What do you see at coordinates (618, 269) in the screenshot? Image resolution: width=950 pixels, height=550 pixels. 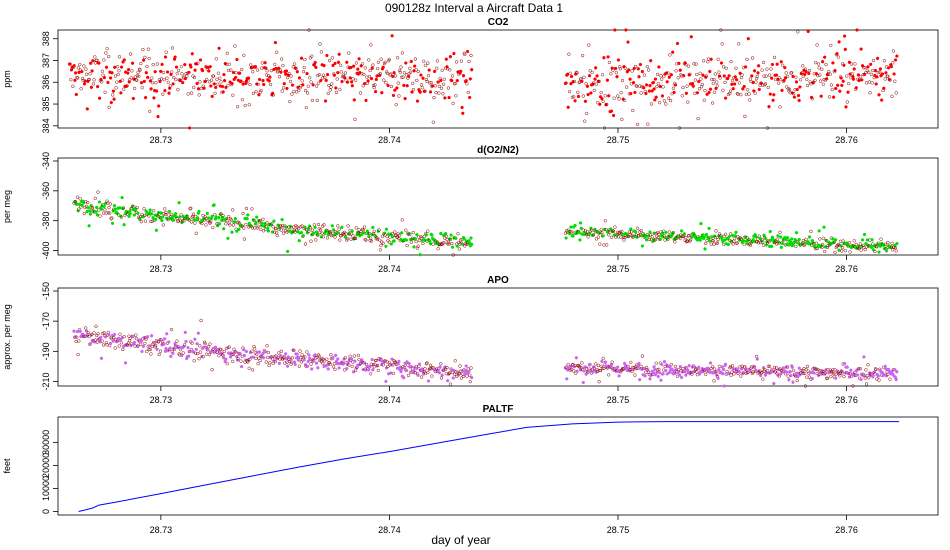 I see `o2n2-x-tick-label: 28.75` at bounding box center [618, 269].